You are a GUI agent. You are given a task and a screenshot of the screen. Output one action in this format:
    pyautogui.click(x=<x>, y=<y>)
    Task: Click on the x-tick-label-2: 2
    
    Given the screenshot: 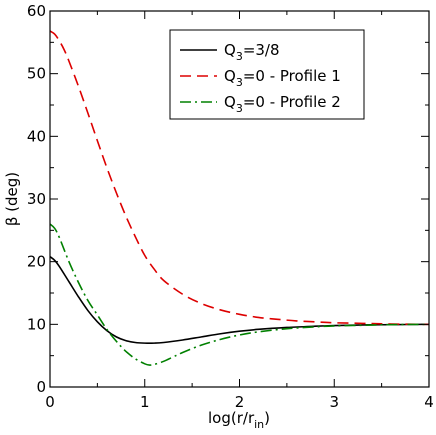 What is the action you would take?
    pyautogui.click(x=240, y=402)
    